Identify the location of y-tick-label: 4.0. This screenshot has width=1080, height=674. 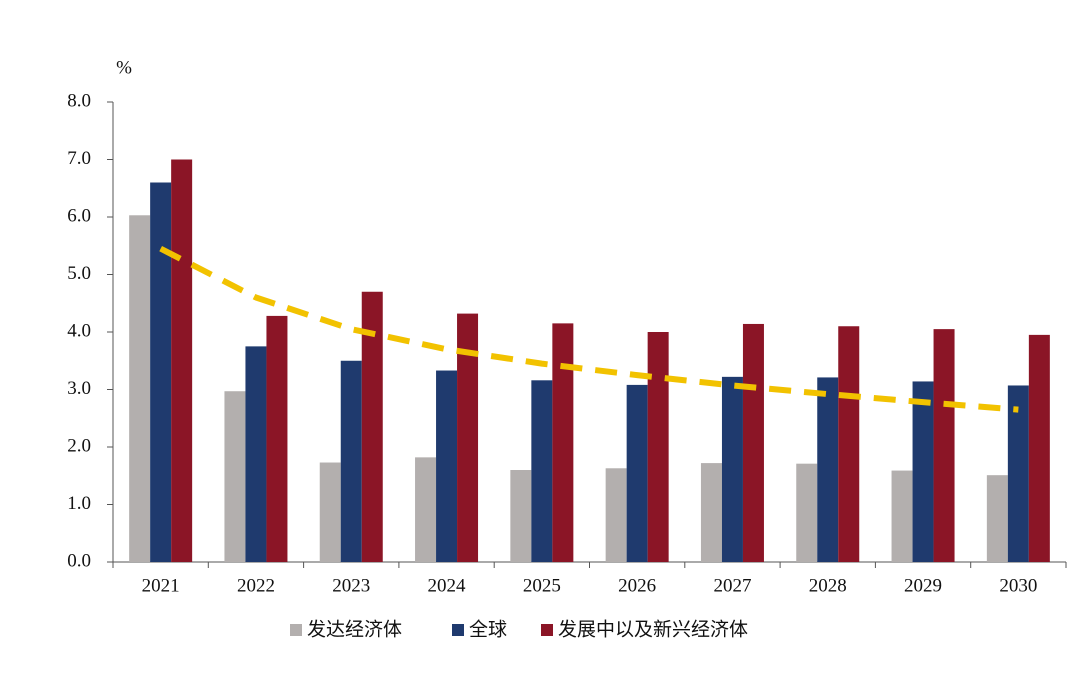
(79, 330).